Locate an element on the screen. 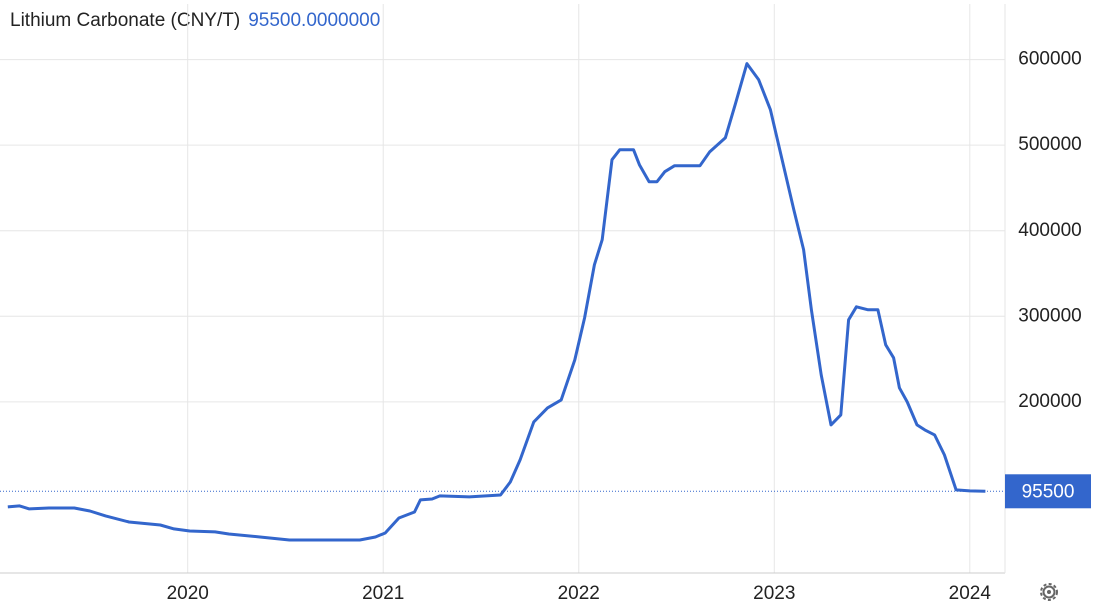 The height and width of the screenshot is (616, 1098). x-tick-label: 2022 is located at coordinates (579, 593).